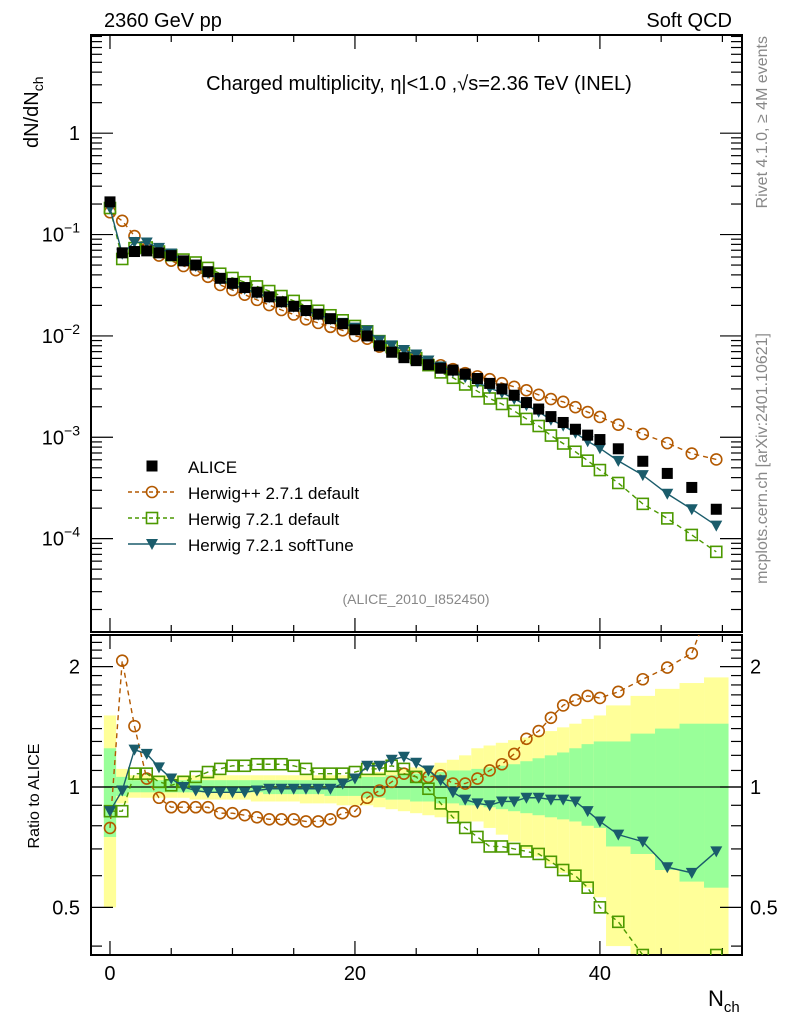 Image resolution: width=786 pixels, height=1024 pixels. What do you see at coordinates (762, 458) in the screenshot?
I see `mcplots-label: mcplots.cern.ch [arXiv:2401.10621]` at bounding box center [762, 458].